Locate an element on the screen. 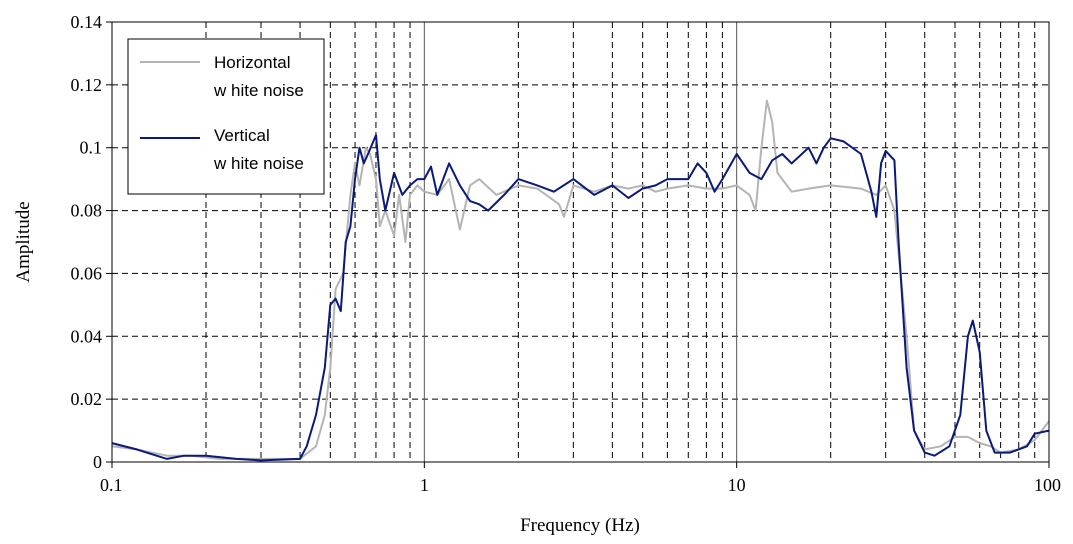 This screenshot has height=544, width=1073. y-tick-label: 0 is located at coordinates (97, 462).